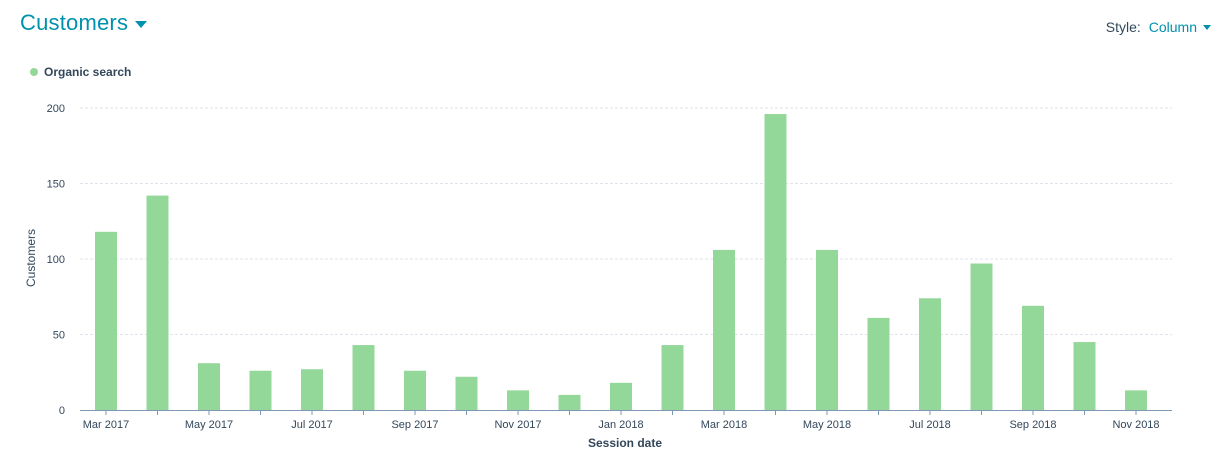  What do you see at coordinates (569, 402) in the screenshot?
I see `bar-dec-2017` at bounding box center [569, 402].